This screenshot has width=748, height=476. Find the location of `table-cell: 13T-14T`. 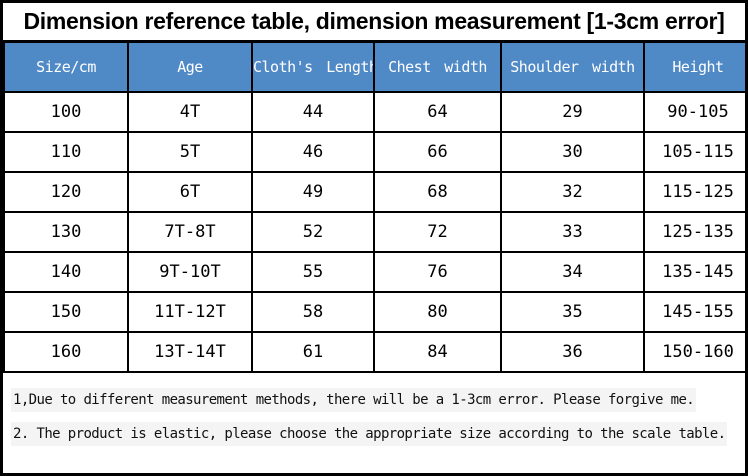

table-cell: 13T-14T is located at coordinates (190, 352).